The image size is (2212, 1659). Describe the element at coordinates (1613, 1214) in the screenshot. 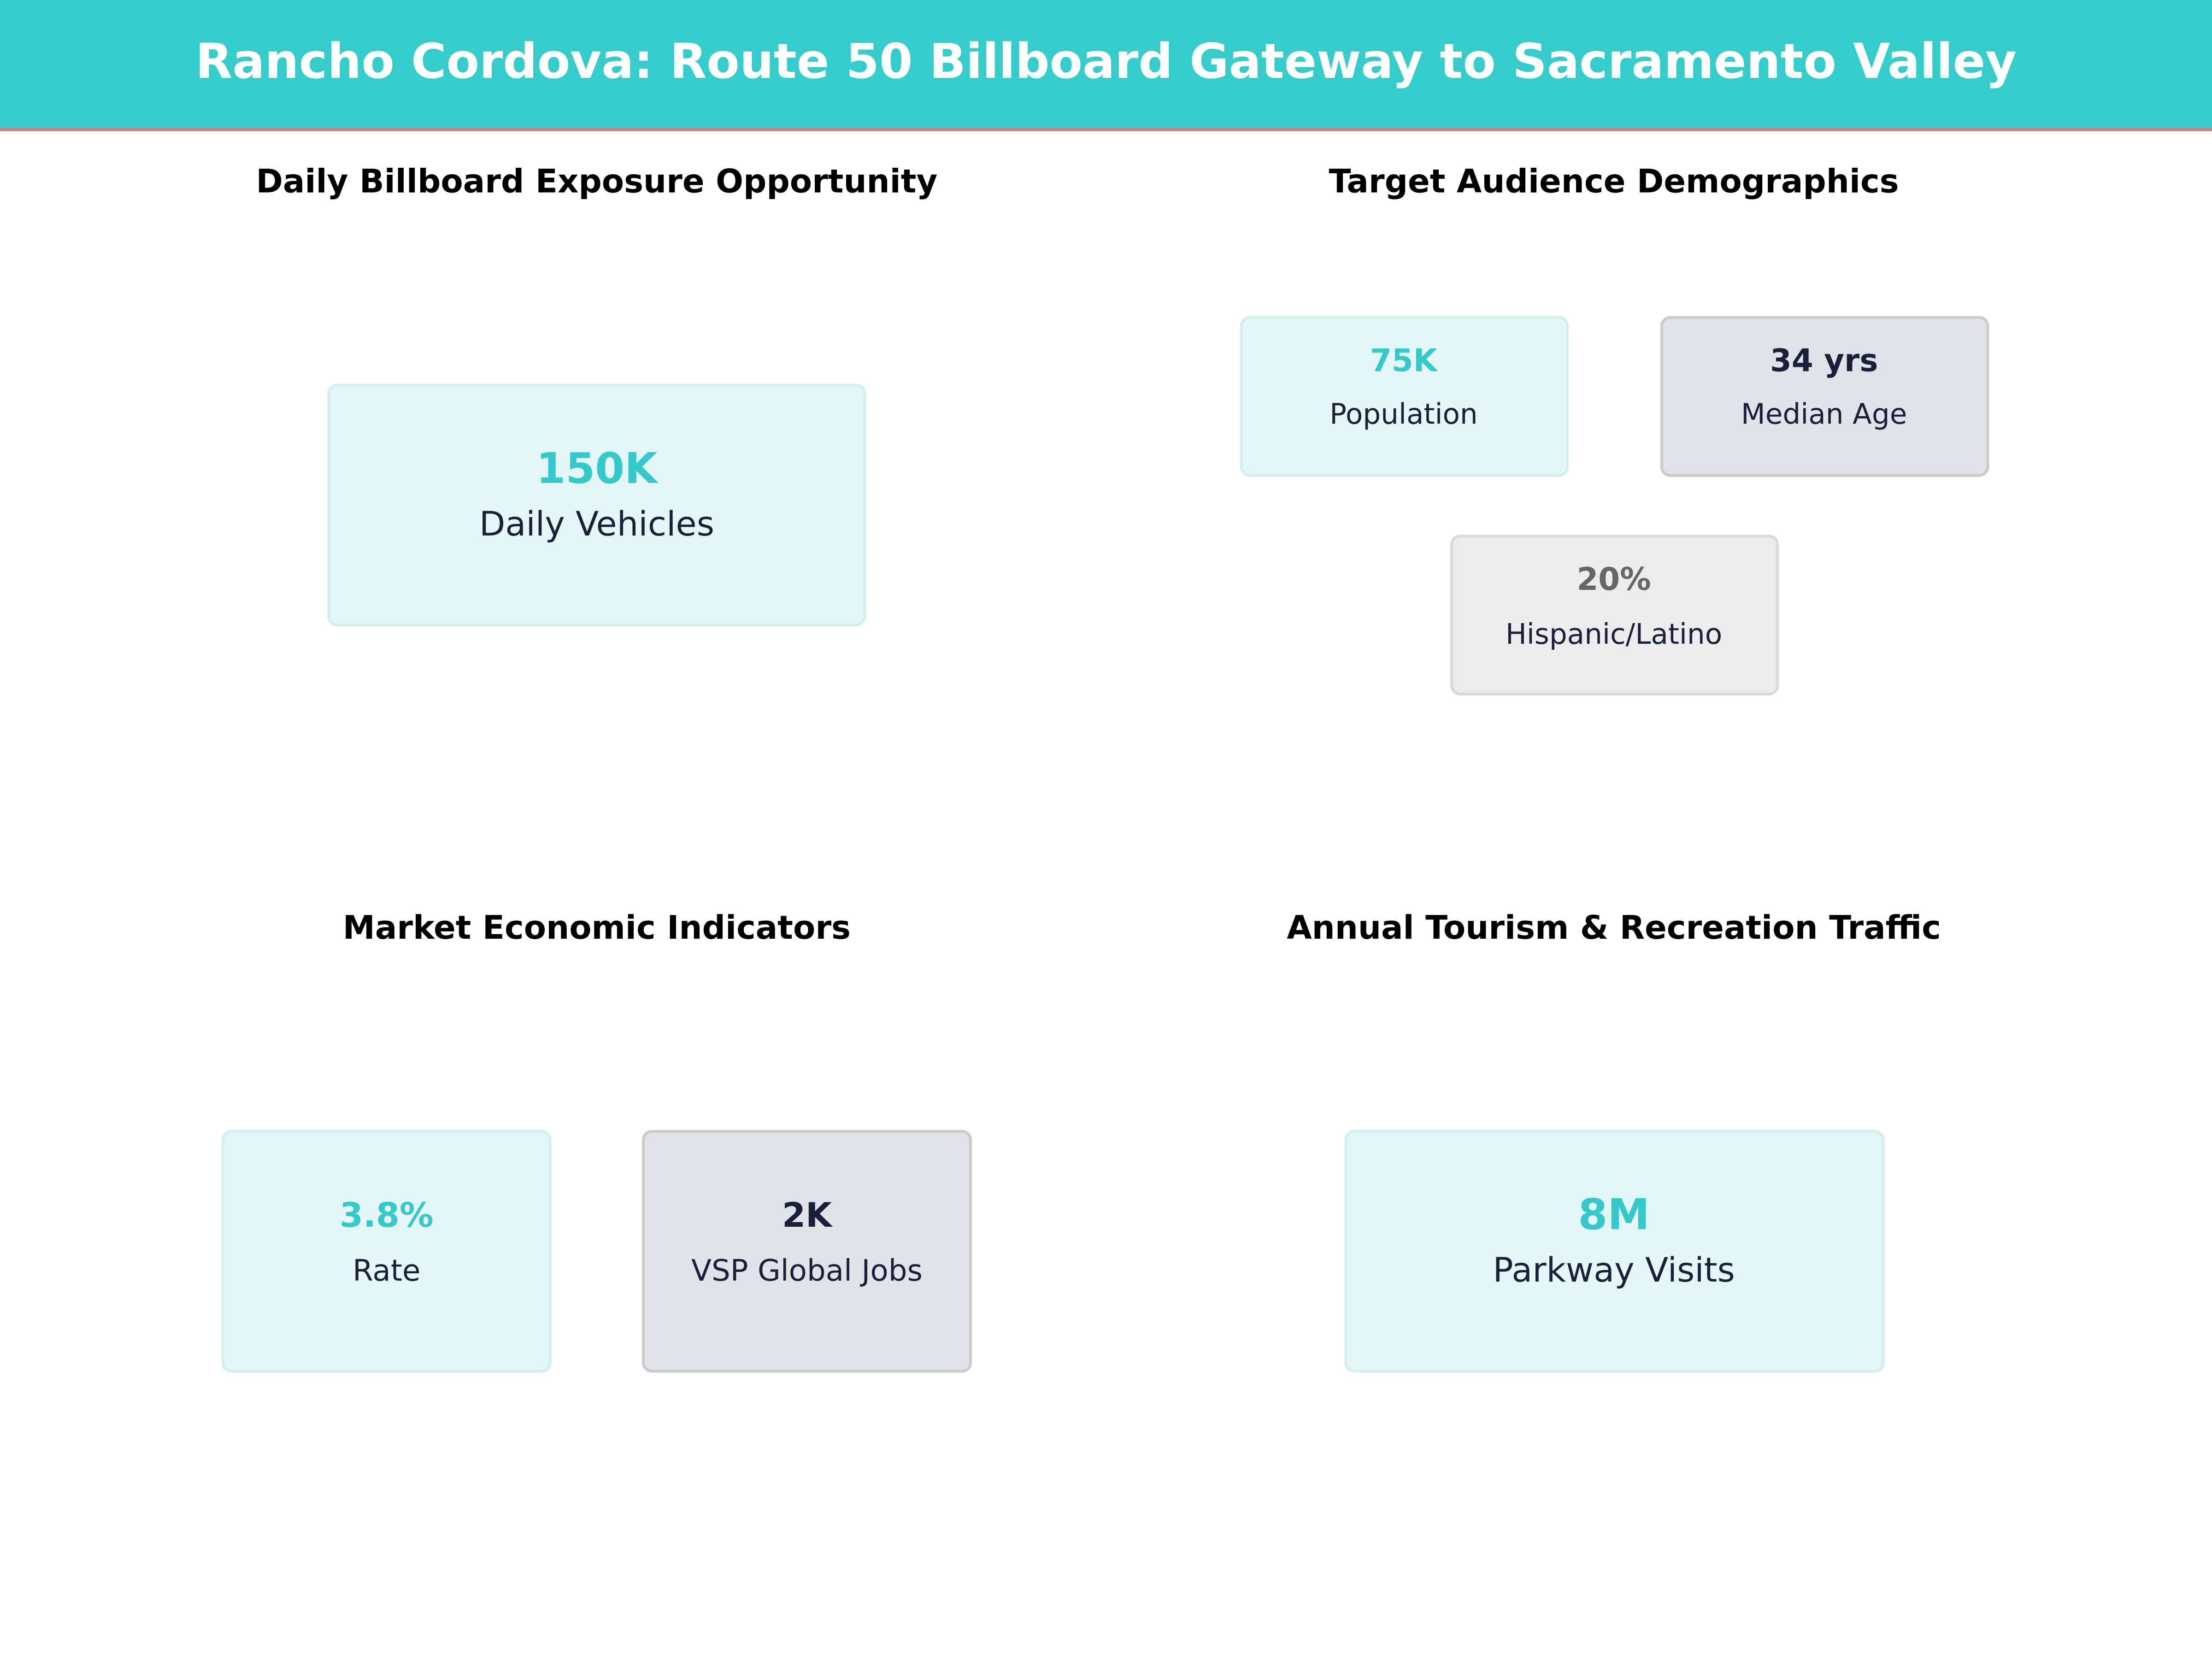

I see `card-value: 8M` at that location.